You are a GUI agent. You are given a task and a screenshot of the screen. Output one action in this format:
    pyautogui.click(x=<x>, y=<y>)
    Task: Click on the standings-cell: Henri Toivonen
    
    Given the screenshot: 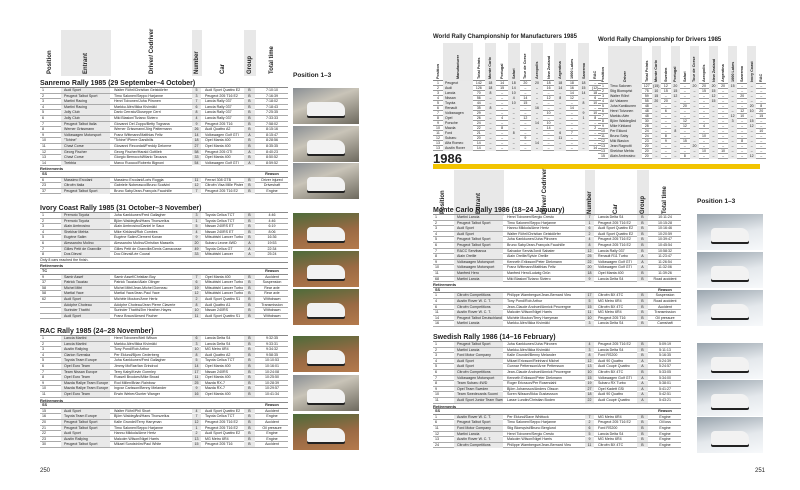 What is the action you would take?
    pyautogui.click(x=625, y=111)
    